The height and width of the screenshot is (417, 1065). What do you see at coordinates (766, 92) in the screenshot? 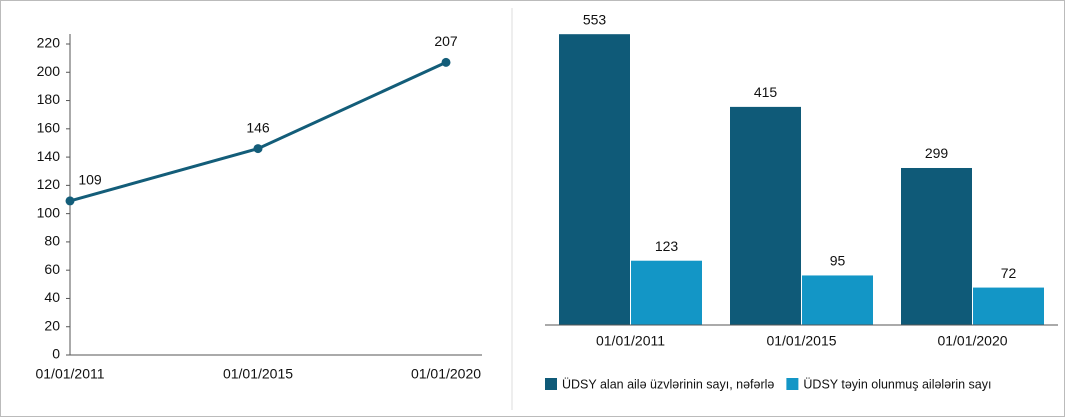
I see `data-label: 415` at bounding box center [766, 92].